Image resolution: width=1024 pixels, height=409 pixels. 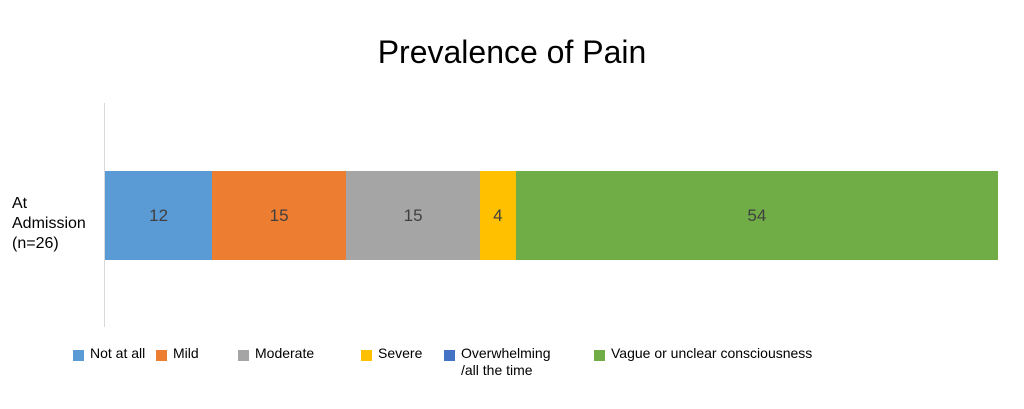 I want to click on bar-segment-3: 4, so click(x=498, y=215).